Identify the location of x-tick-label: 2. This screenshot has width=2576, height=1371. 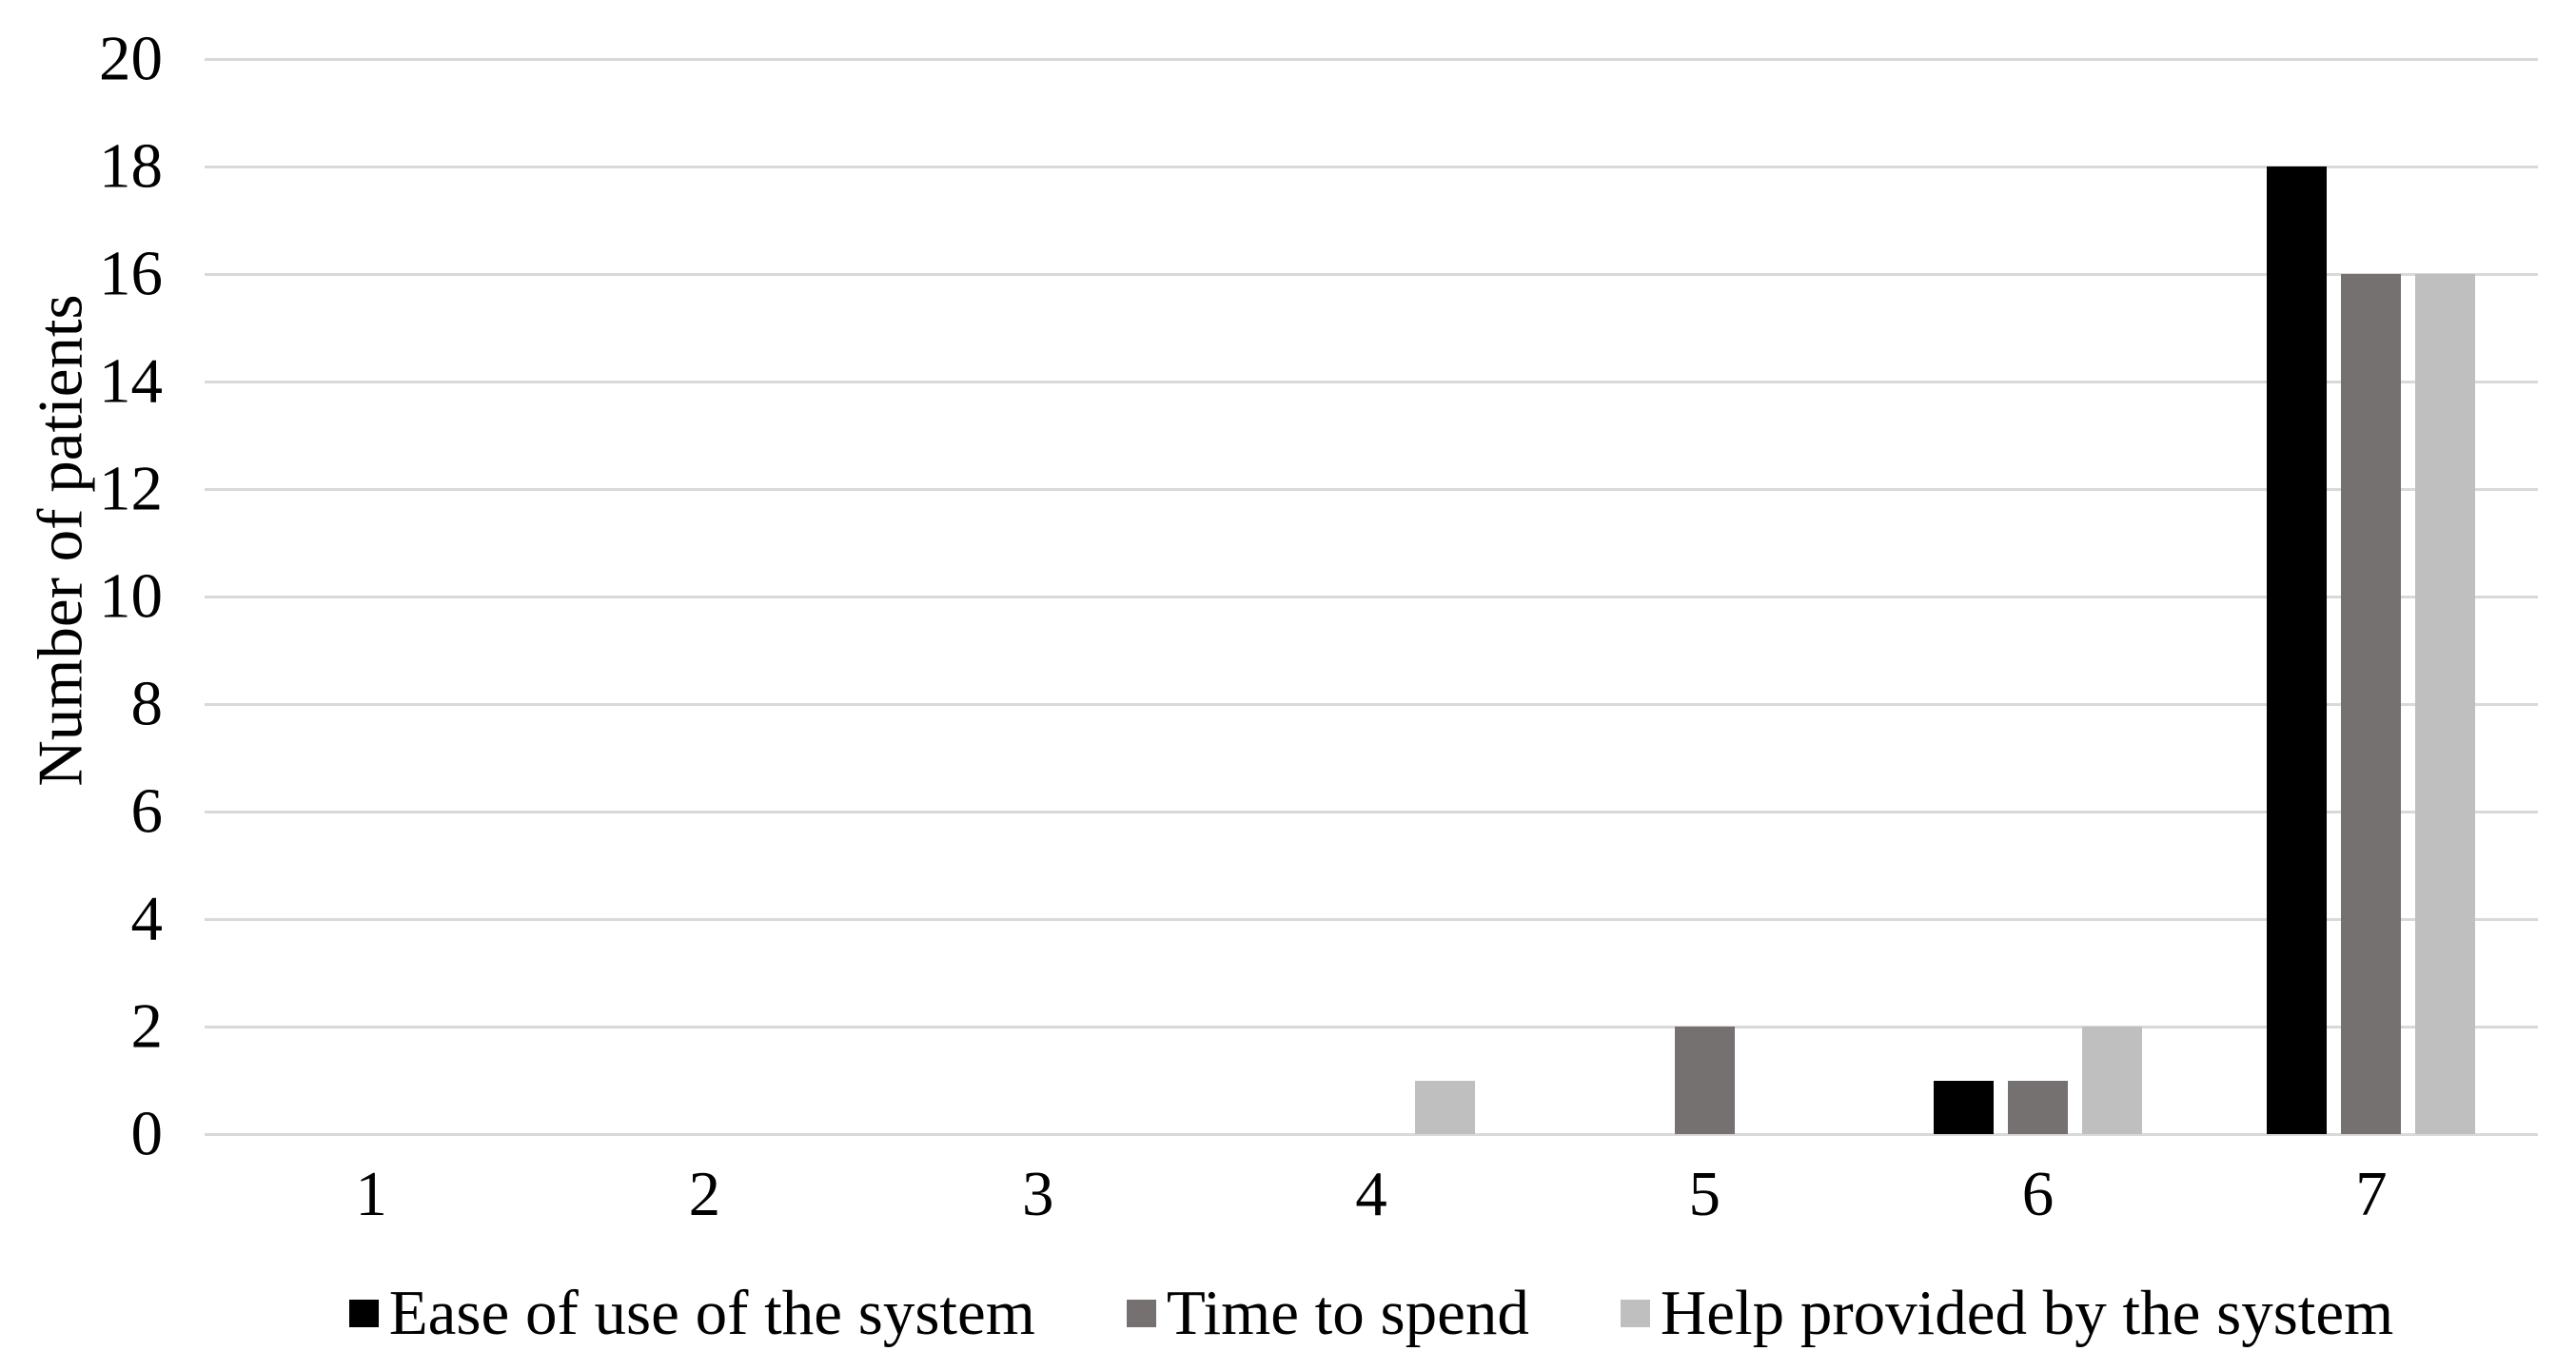
(704, 1194).